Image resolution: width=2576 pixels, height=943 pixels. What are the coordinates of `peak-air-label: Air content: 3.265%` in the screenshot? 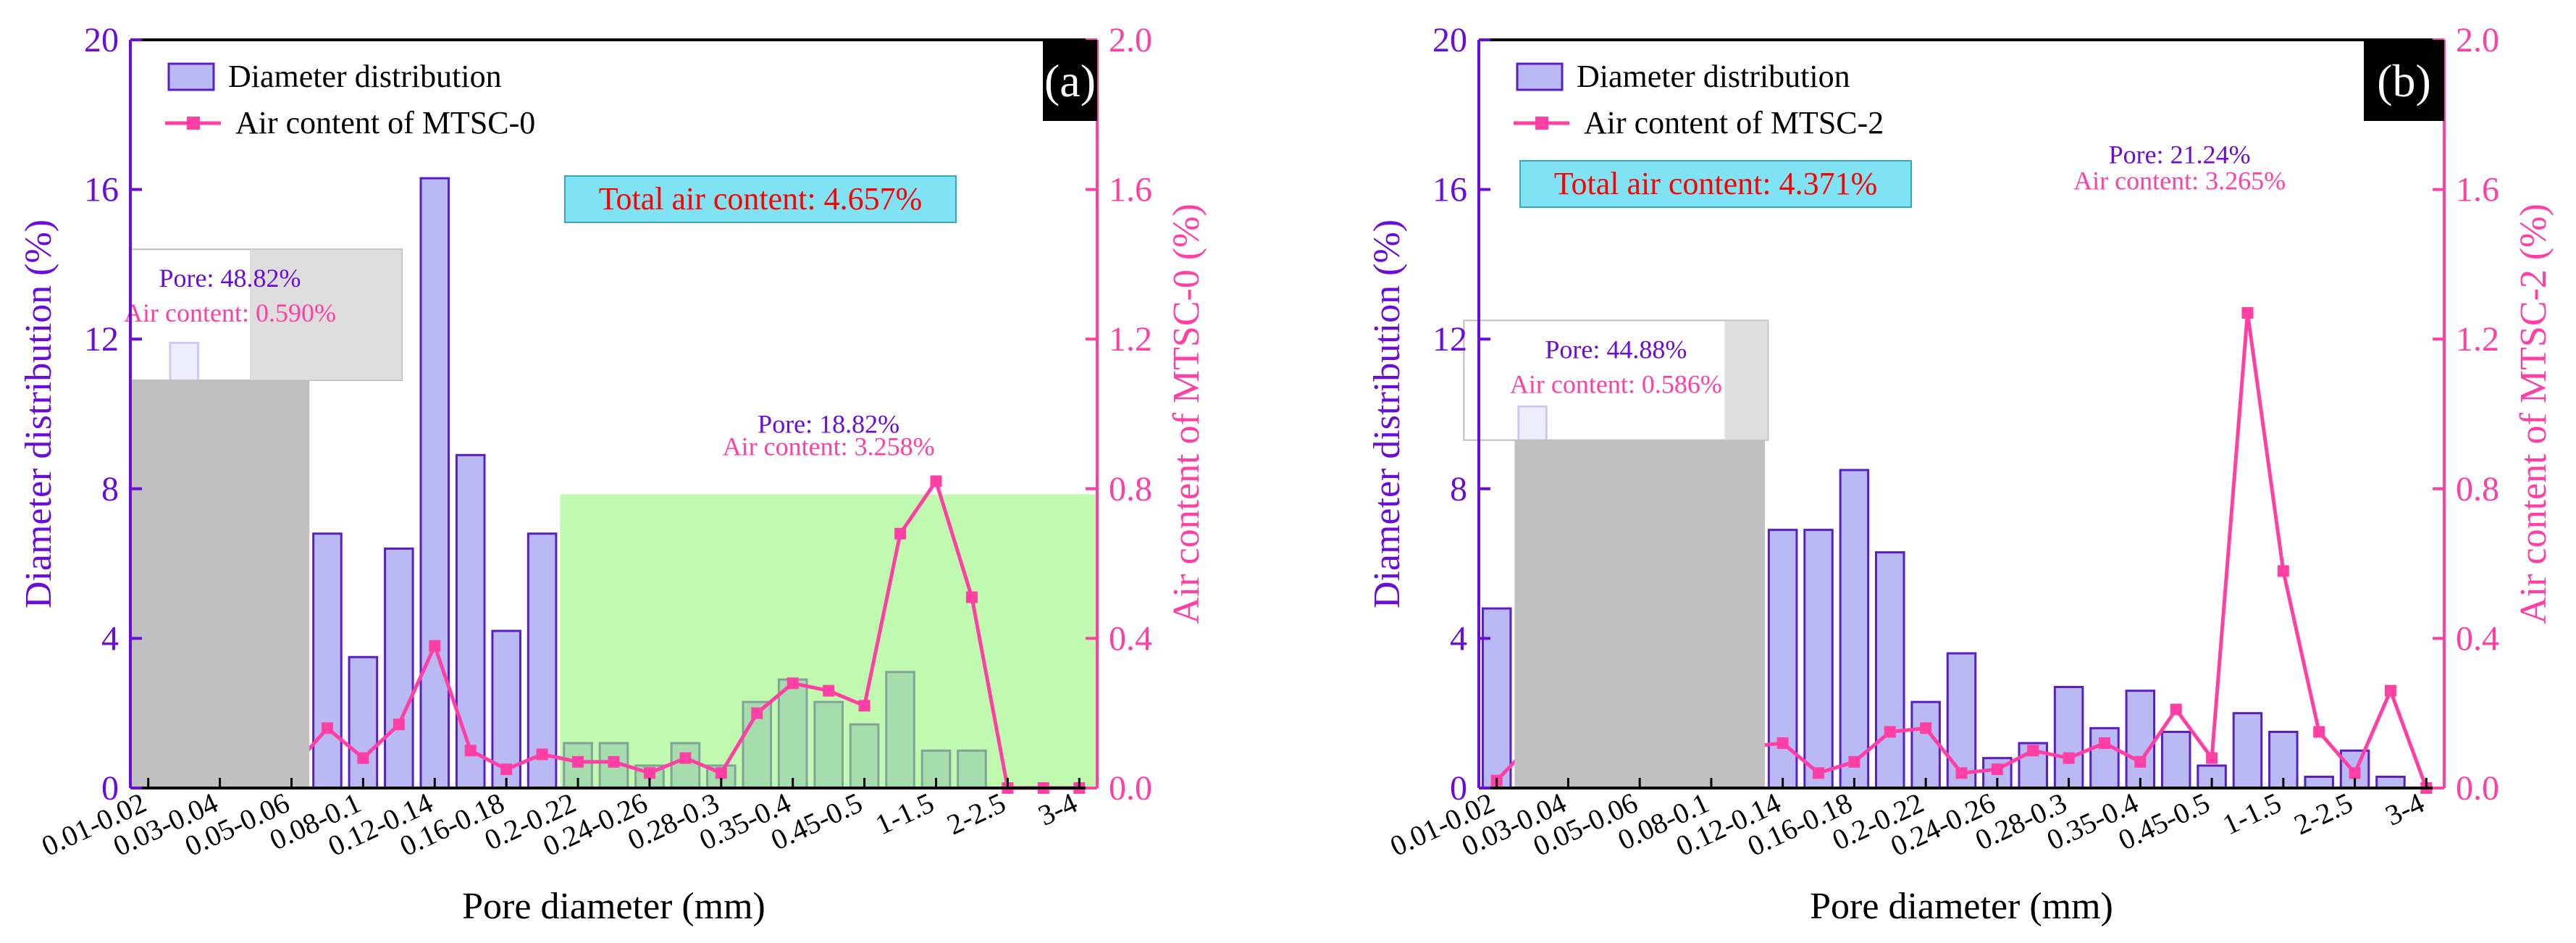 It's located at (2179, 181).